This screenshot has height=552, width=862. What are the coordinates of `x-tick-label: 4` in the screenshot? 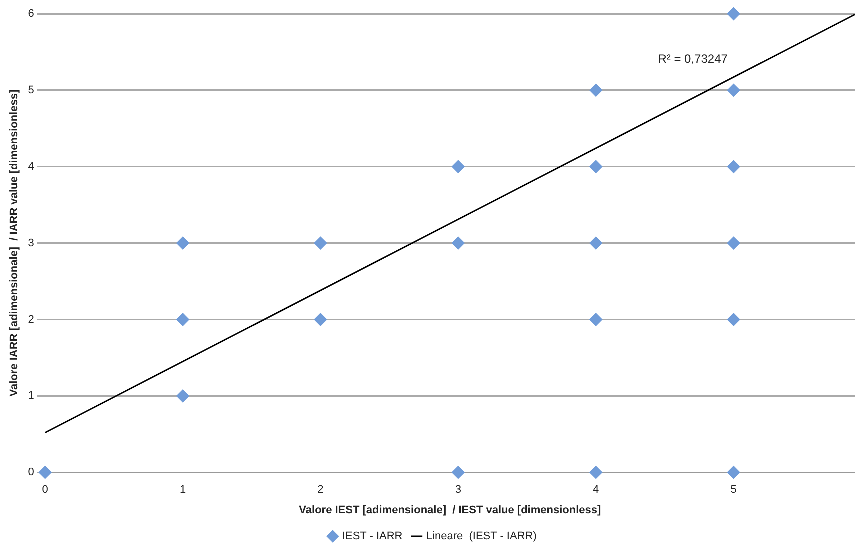 It's located at (596, 490).